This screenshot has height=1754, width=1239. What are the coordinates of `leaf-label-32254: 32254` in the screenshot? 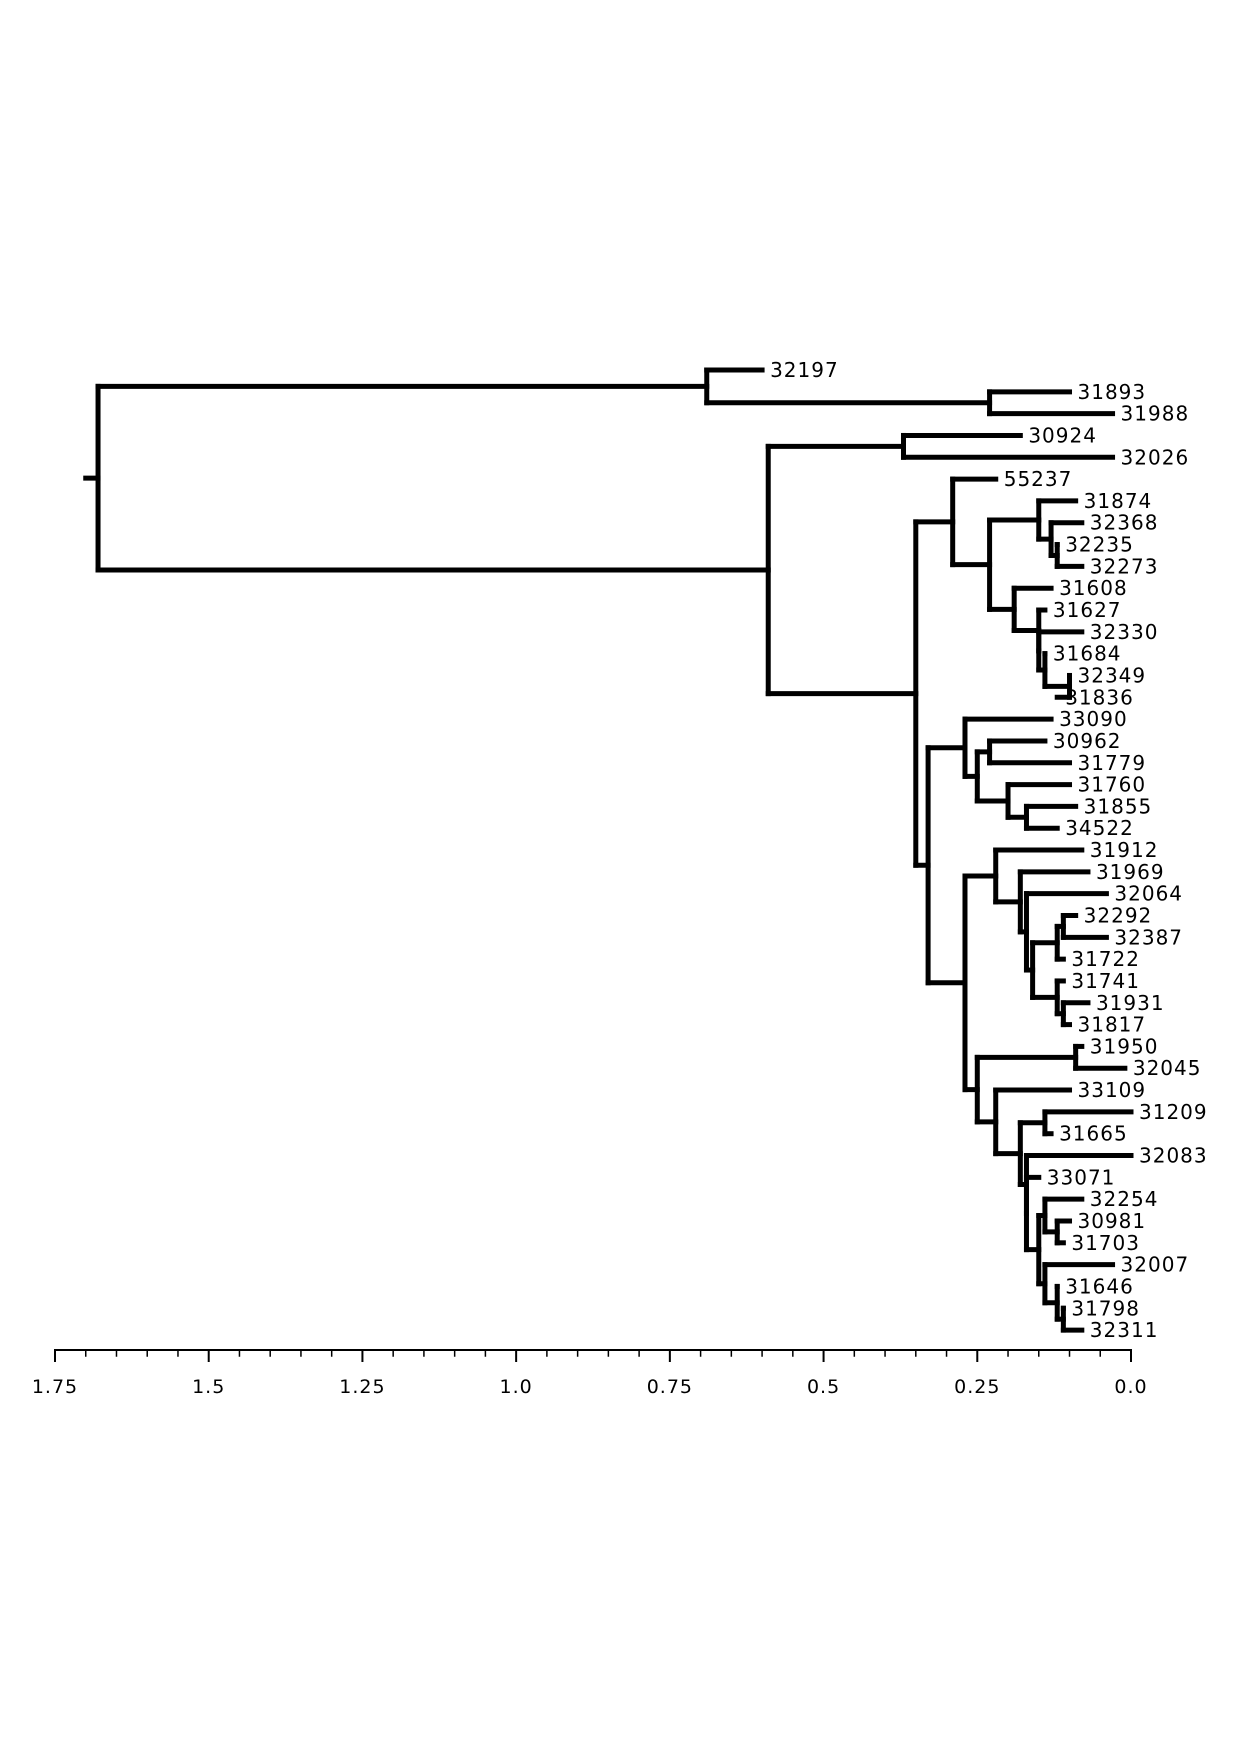 It's located at (1124, 1199).